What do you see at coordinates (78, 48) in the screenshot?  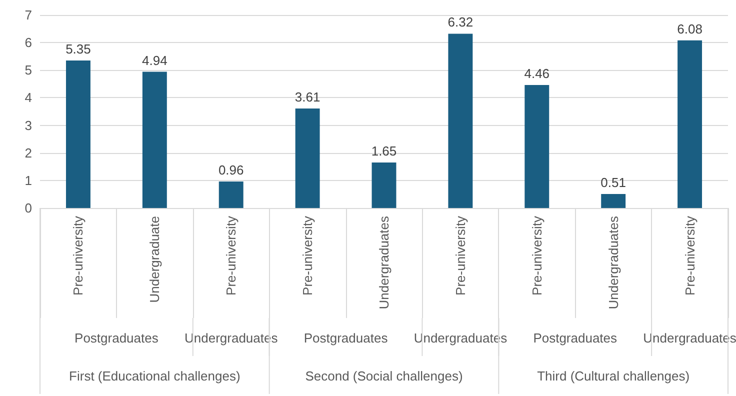 I see `data-label: 5.35` at bounding box center [78, 48].